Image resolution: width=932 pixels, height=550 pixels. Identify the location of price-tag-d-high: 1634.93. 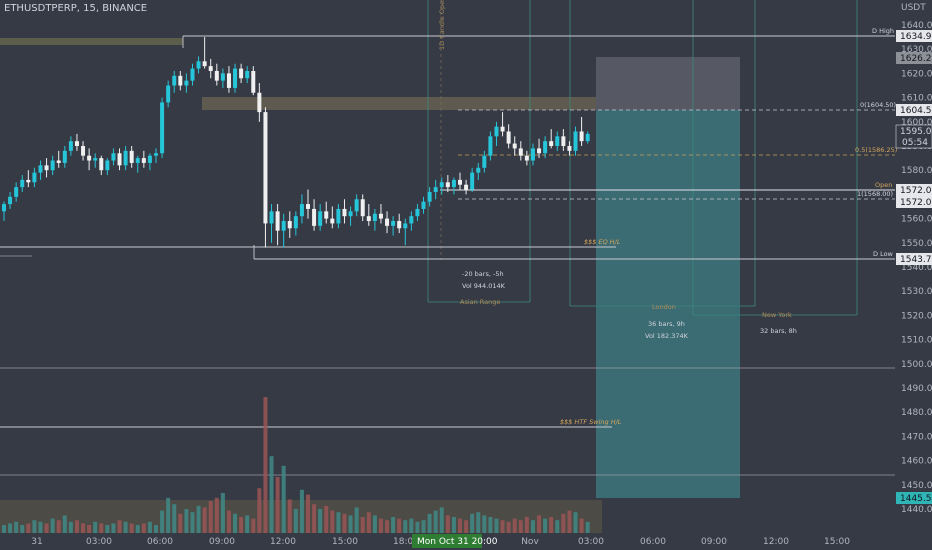
(914, 36).